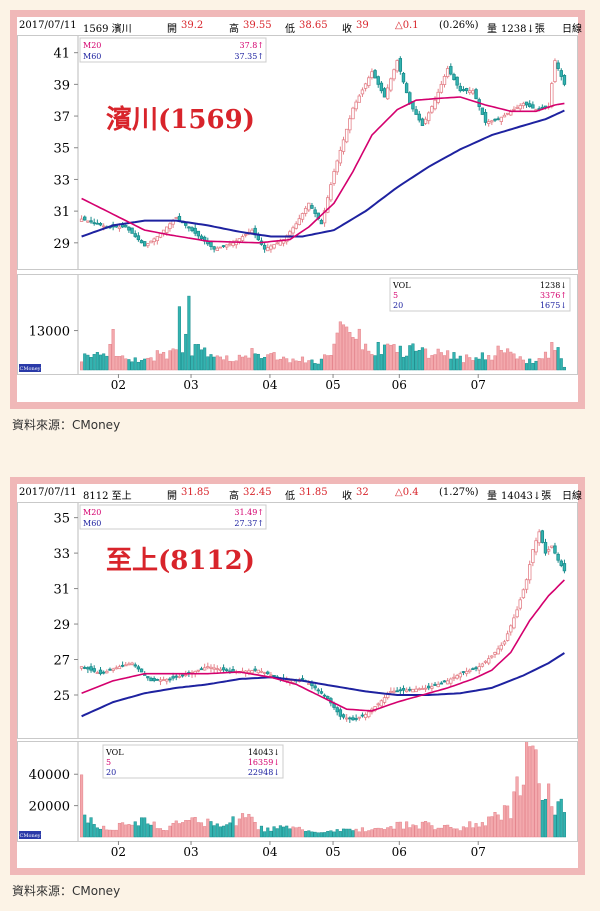  What do you see at coordinates (192, 25) in the screenshot?
I see `quote-open: 39.2` at bounding box center [192, 25].